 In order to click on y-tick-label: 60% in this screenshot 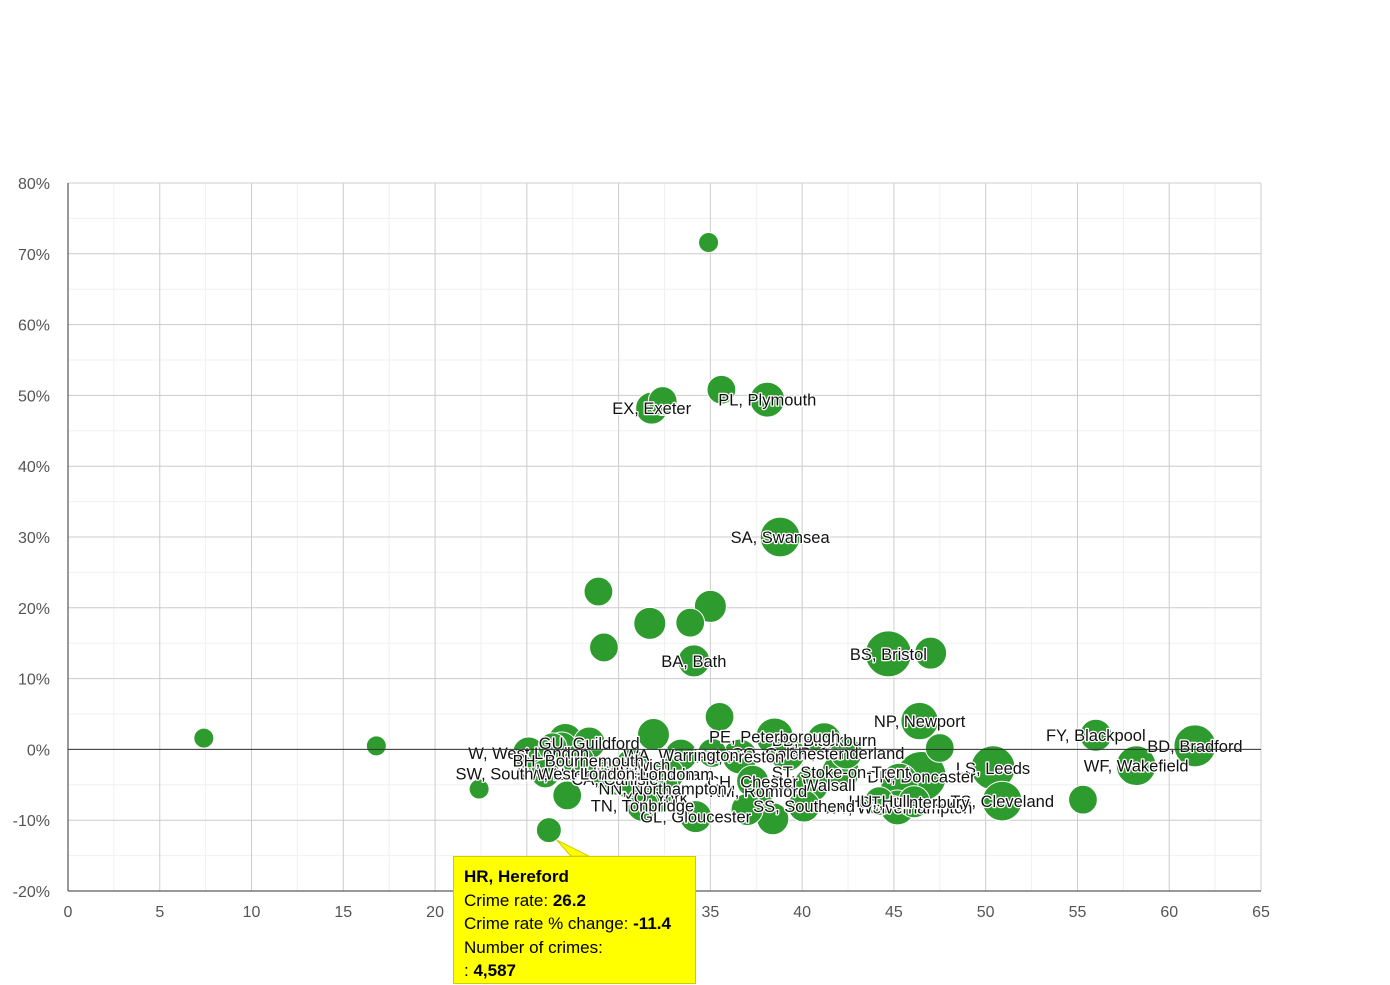, I will do `click(34, 326)`.